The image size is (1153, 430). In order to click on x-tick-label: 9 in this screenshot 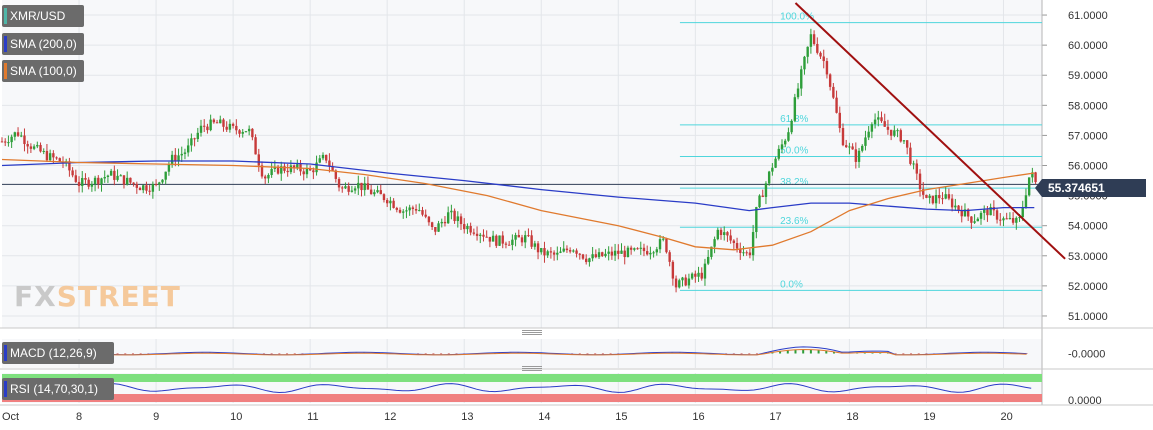, I will do `click(156, 417)`.